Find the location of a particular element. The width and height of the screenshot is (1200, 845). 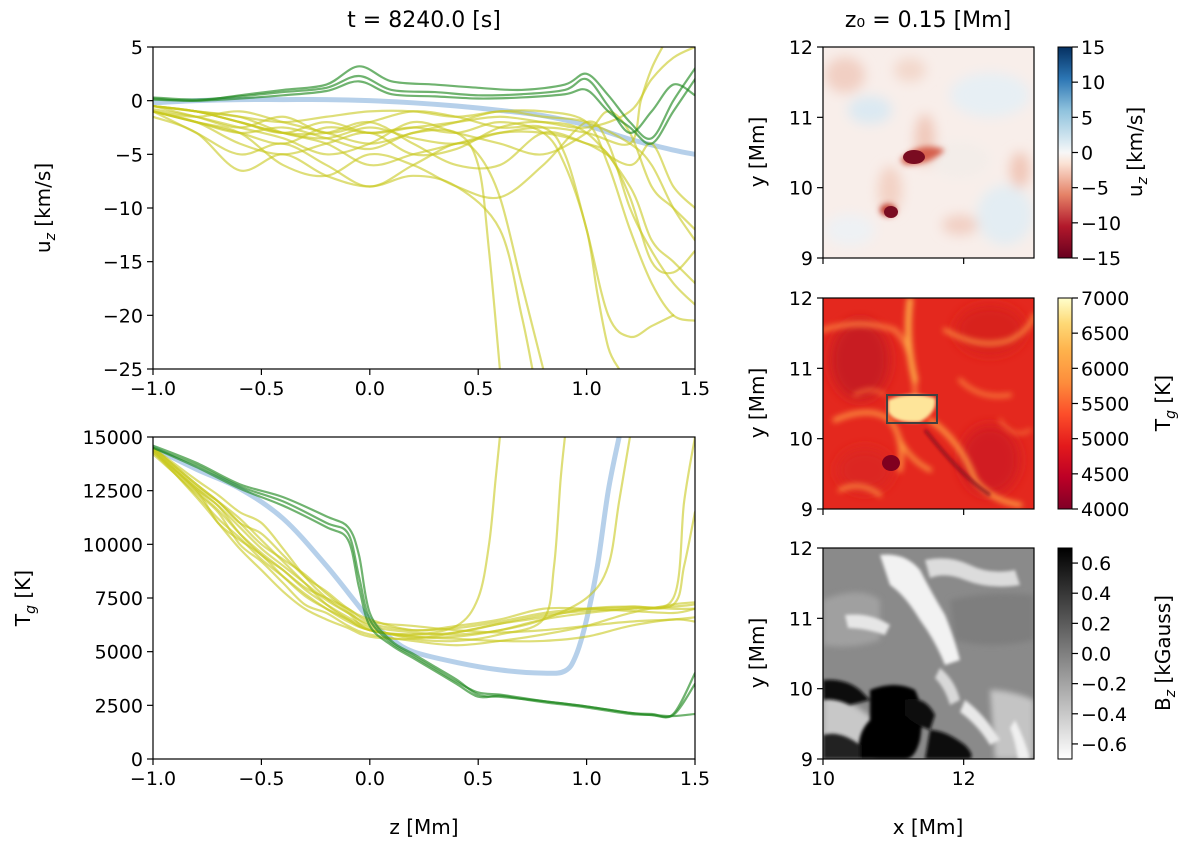

figure-title-right: z₀ = 0.15 [Mm] is located at coordinates (928, 20).